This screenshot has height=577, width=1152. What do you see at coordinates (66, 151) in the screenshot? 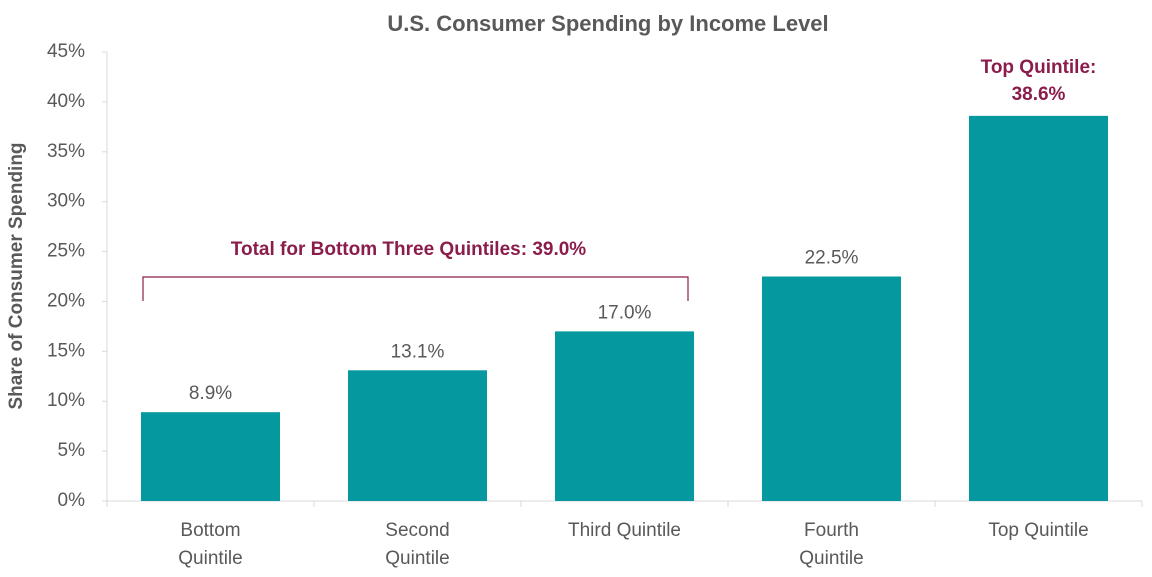
I see `y-tick-label: 35%` at bounding box center [66, 151].